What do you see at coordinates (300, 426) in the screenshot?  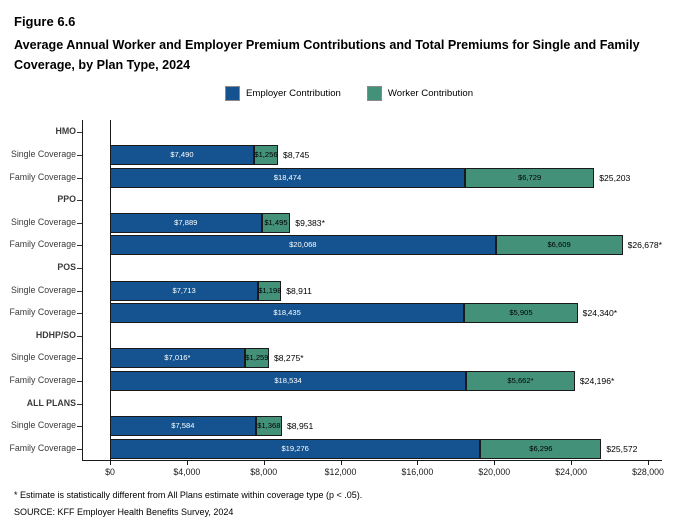 I see `total-value-label: $8,951` at bounding box center [300, 426].